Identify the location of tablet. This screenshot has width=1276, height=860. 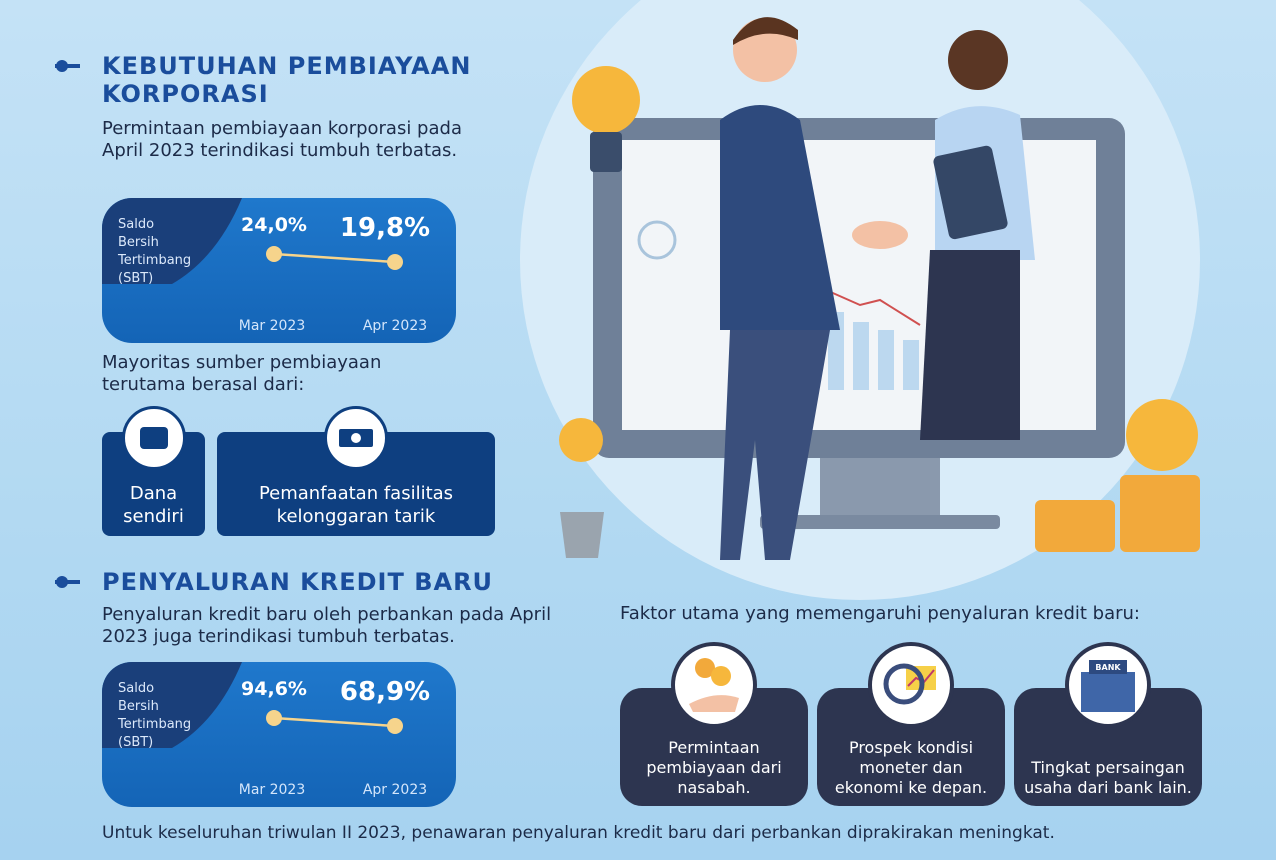
(970, 192).